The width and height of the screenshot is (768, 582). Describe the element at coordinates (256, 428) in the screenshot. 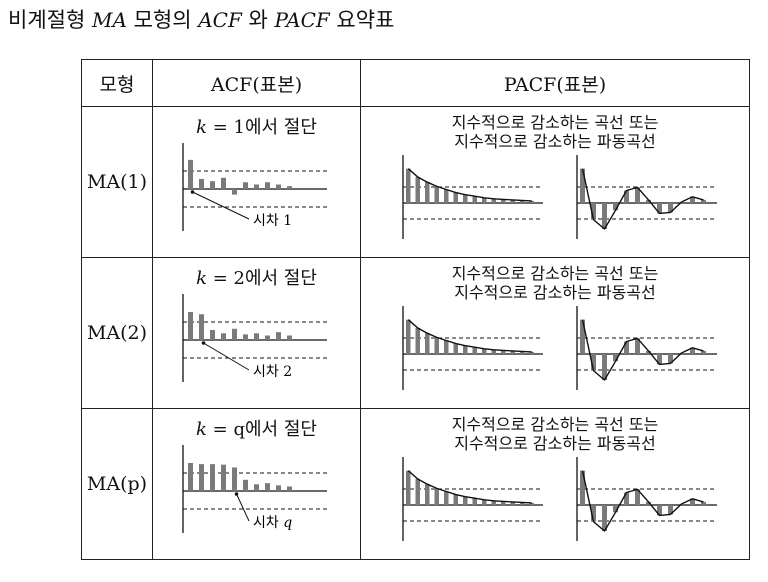

I see `acf-cutoff-label: k = q에서 절단` at that location.